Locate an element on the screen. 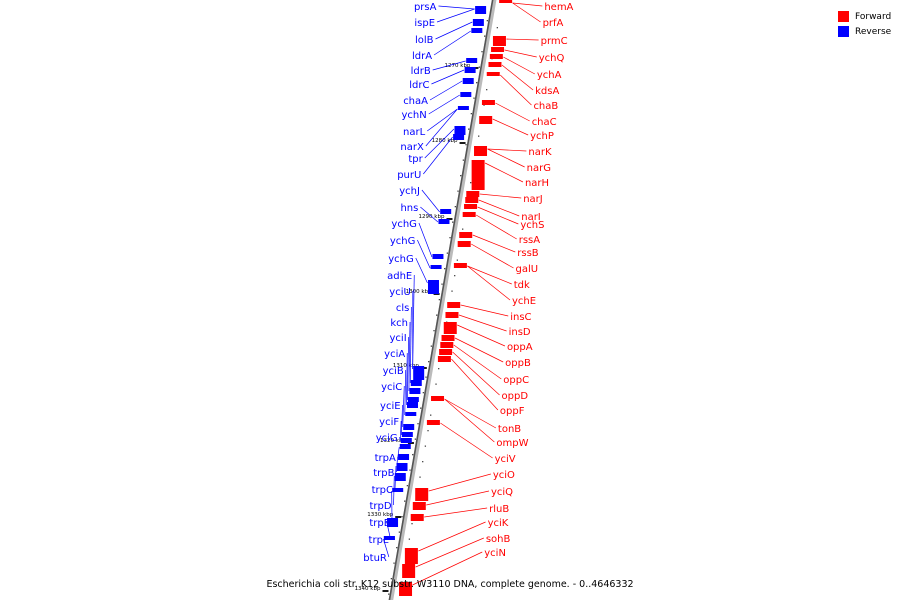 Image resolution: width=900 pixels, height=600 pixels. reverse-swatch is located at coordinates (843, 31).